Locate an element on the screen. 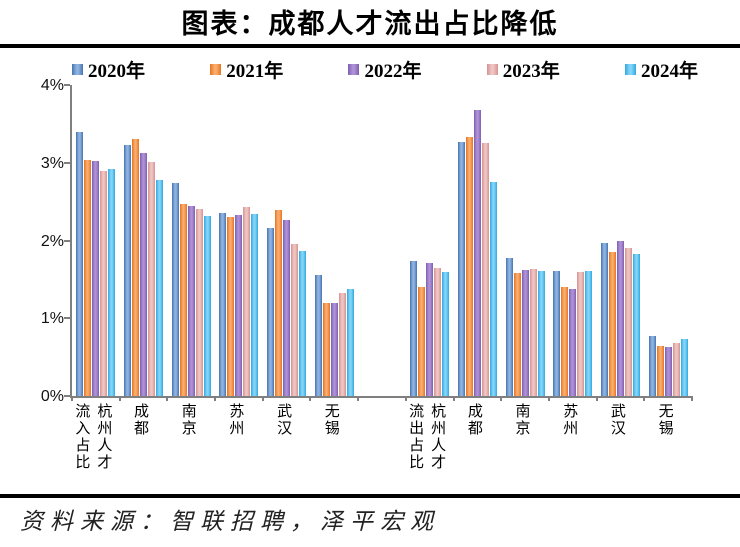  legend-item-2020年: 2020年 is located at coordinates (108, 69).